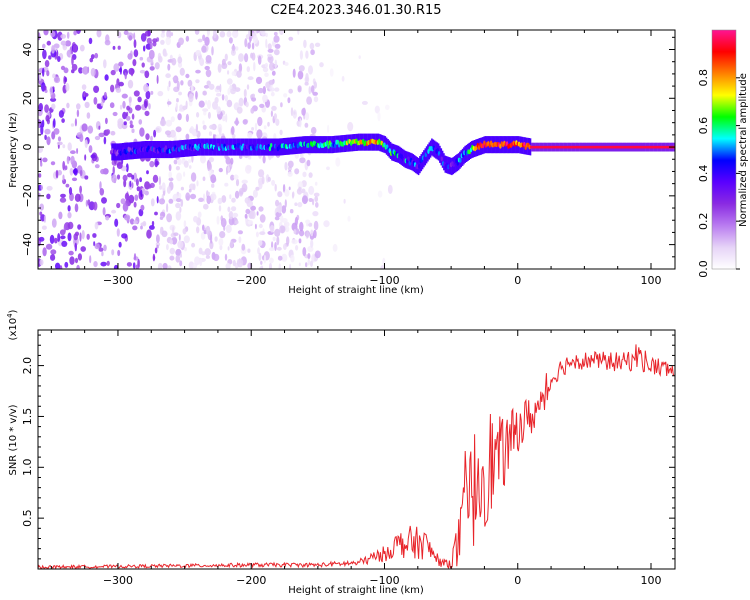 Image resolution: width=750 pixels, height=600 pixels. What do you see at coordinates (651, 580) in the screenshot?
I see `x-tick-label: 100` at bounding box center [651, 580].